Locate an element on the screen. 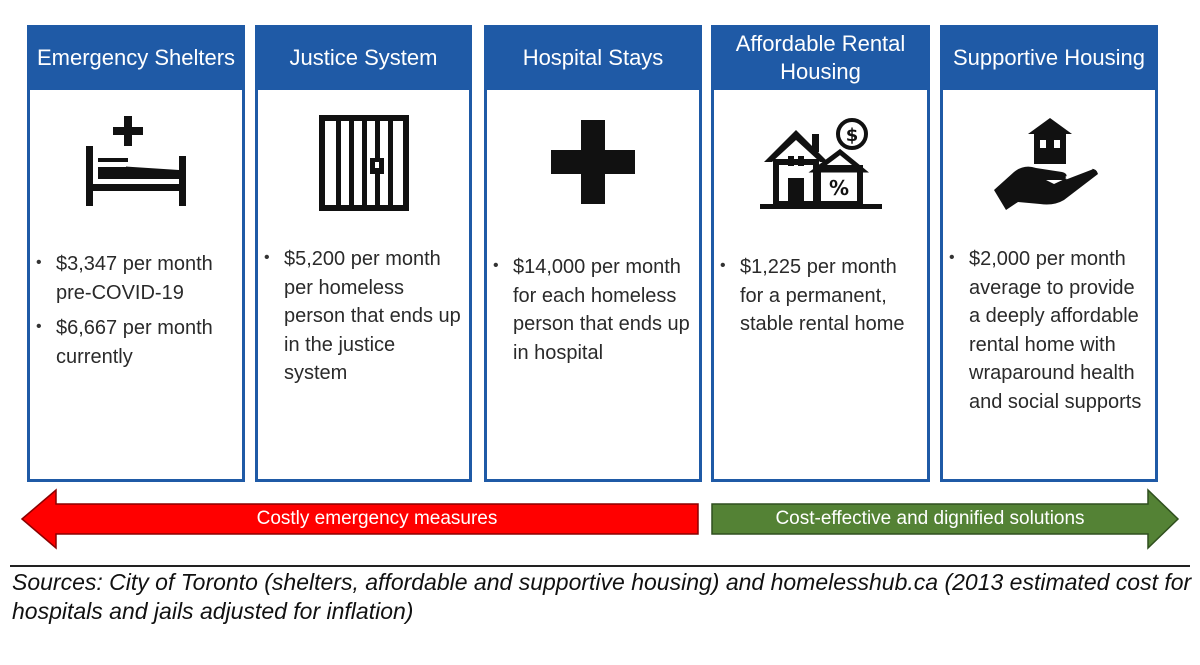 The width and height of the screenshot is (1200, 665). hand-holding-house-icon is located at coordinates (1049, 162).